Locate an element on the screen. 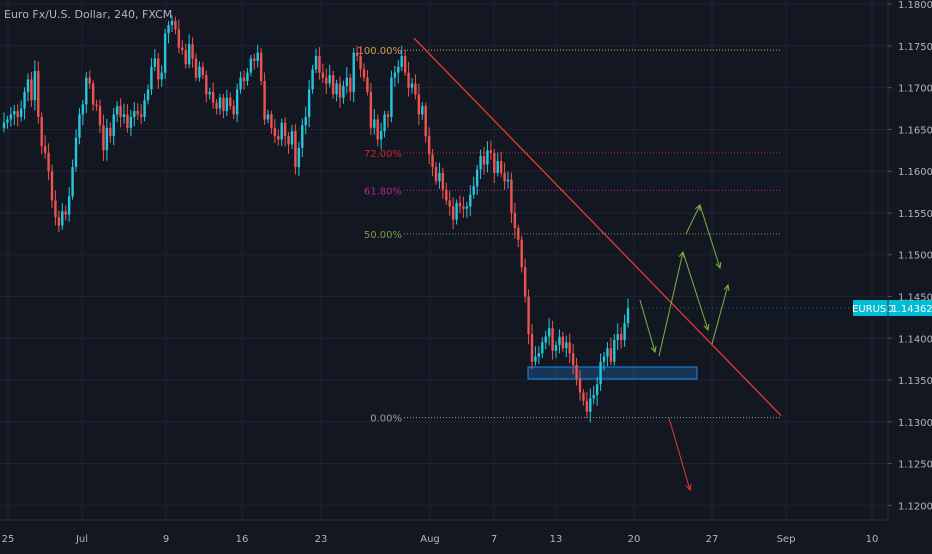 The image size is (932, 554). y-tick-label: 1.17500 is located at coordinates (915, 47).